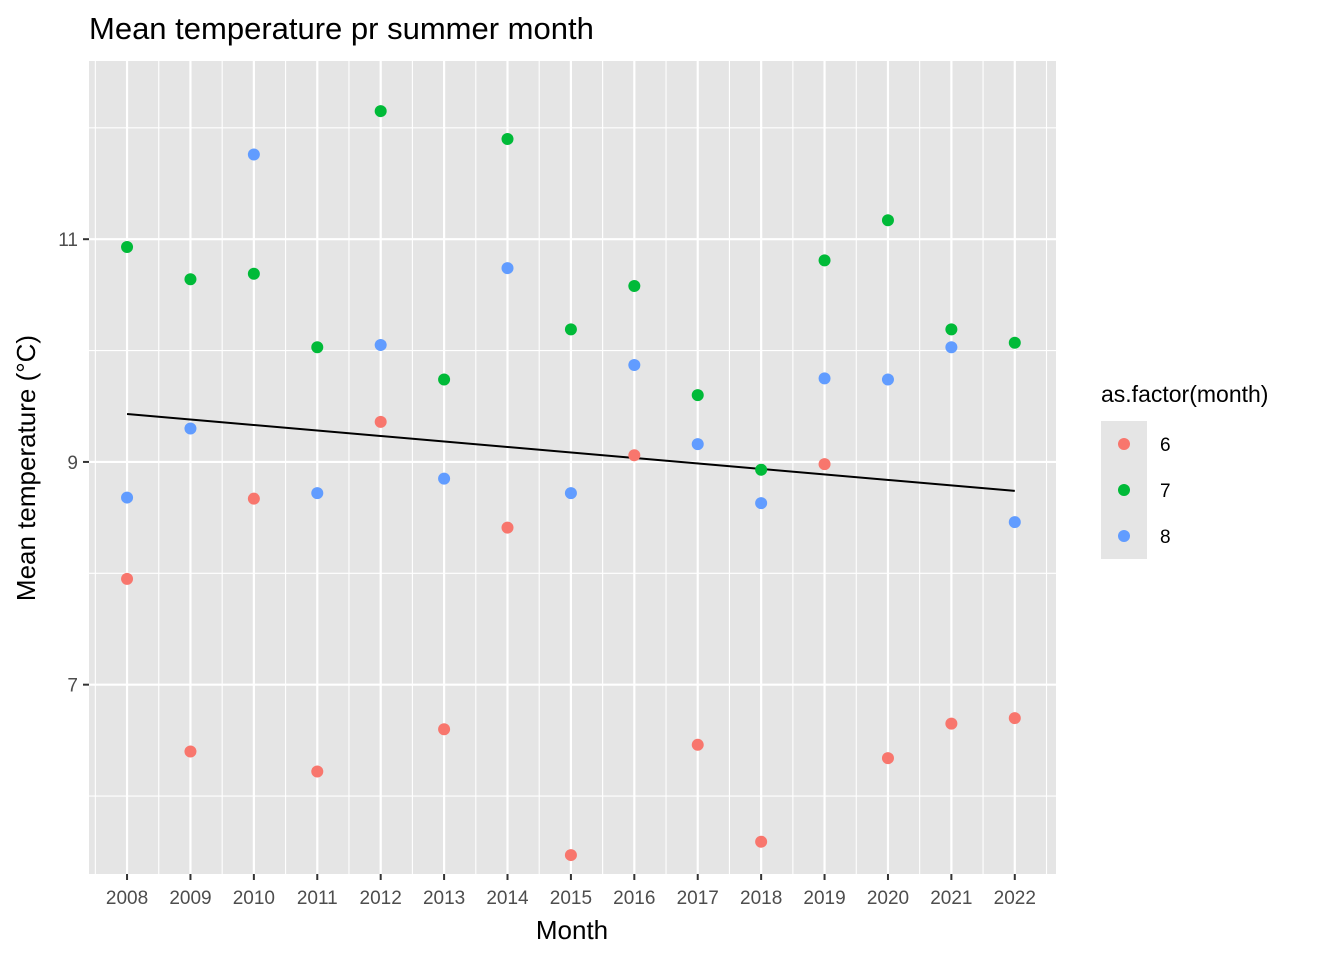 The image size is (1344, 960). Describe the element at coordinates (381, 898) in the screenshot. I see `x-tick-label: 2012` at that location.